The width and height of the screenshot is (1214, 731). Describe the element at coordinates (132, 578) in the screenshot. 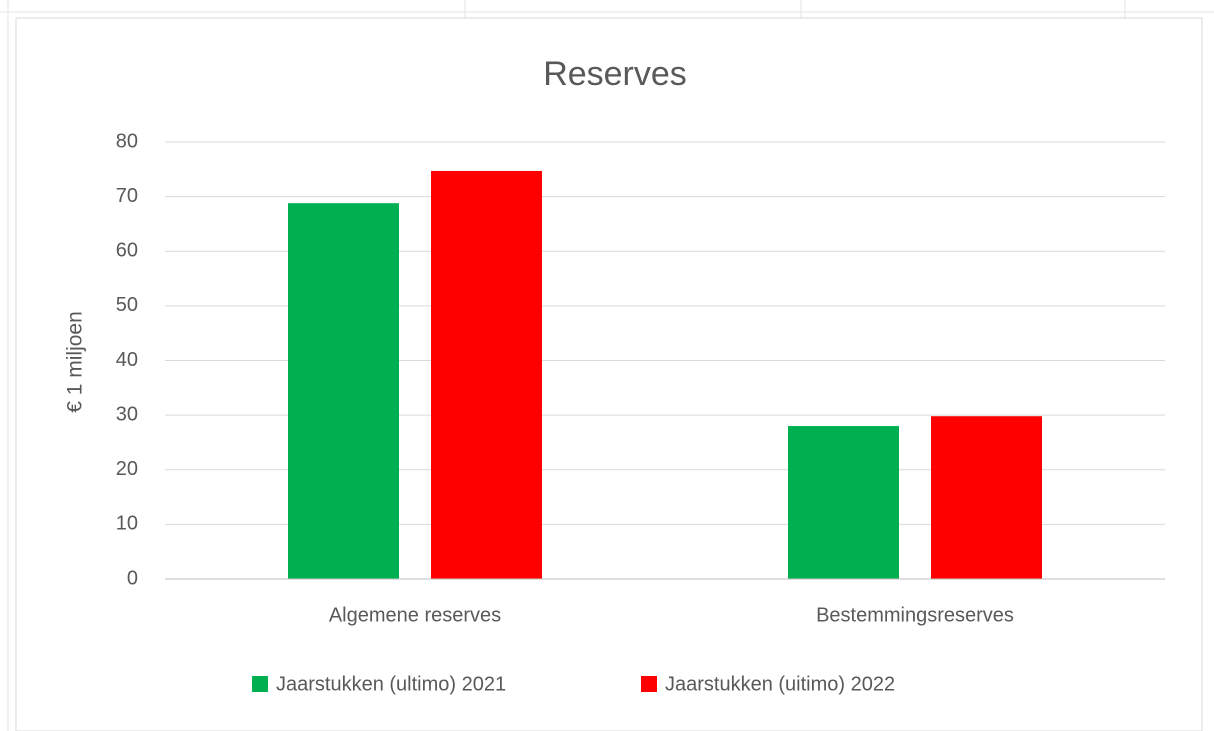

I see `y-tick-label: 0` at that location.